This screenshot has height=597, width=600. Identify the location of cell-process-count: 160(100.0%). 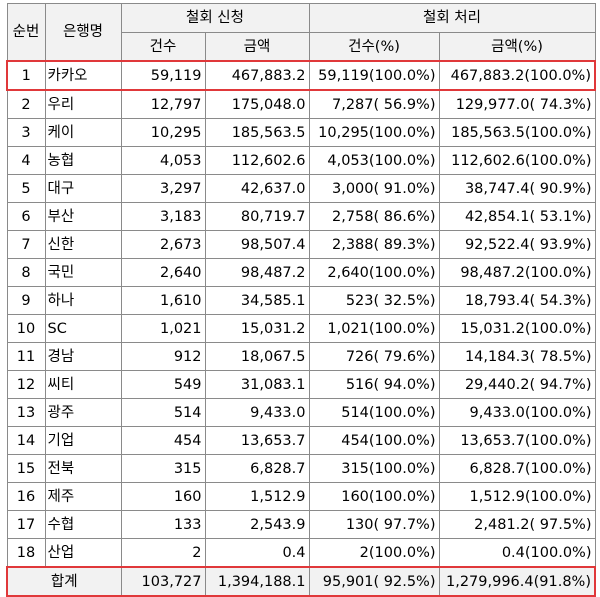
(374, 496).